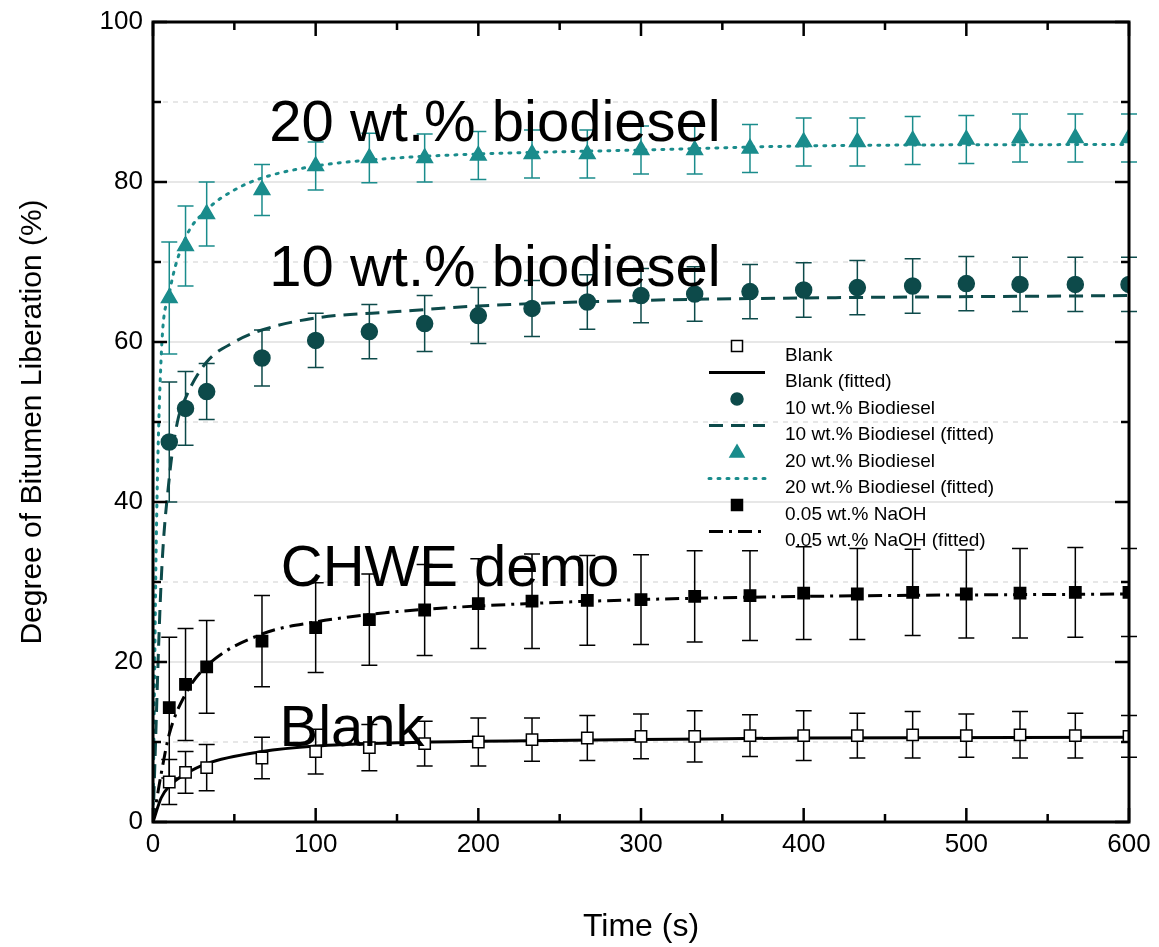 This screenshot has width=1159, height=947. Describe the element at coordinates (803, 843) in the screenshot. I see `x-tick-label: 400` at that location.